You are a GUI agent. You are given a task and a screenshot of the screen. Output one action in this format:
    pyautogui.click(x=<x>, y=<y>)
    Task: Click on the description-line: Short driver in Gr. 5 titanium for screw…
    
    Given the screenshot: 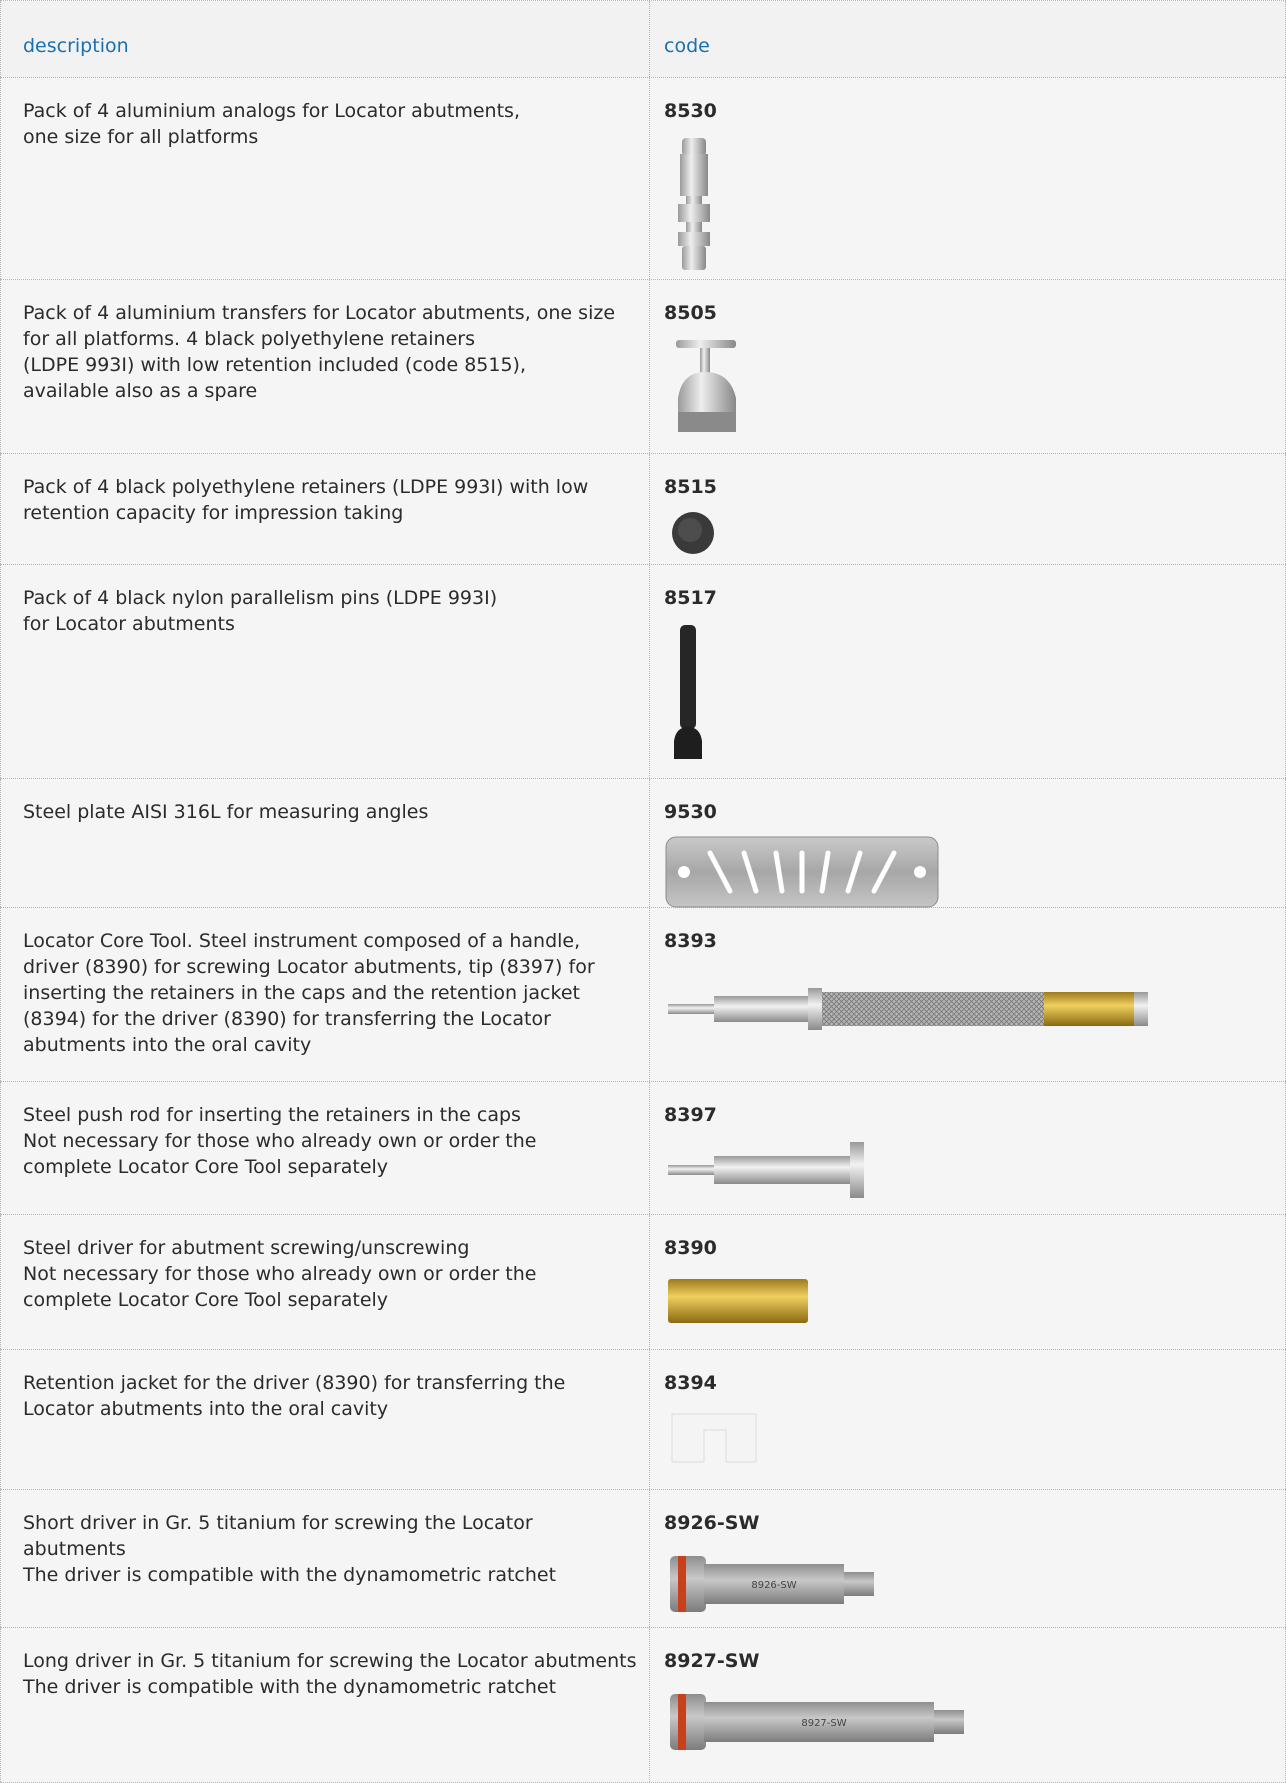 What is the action you would take?
    pyautogui.click(x=278, y=1536)
    